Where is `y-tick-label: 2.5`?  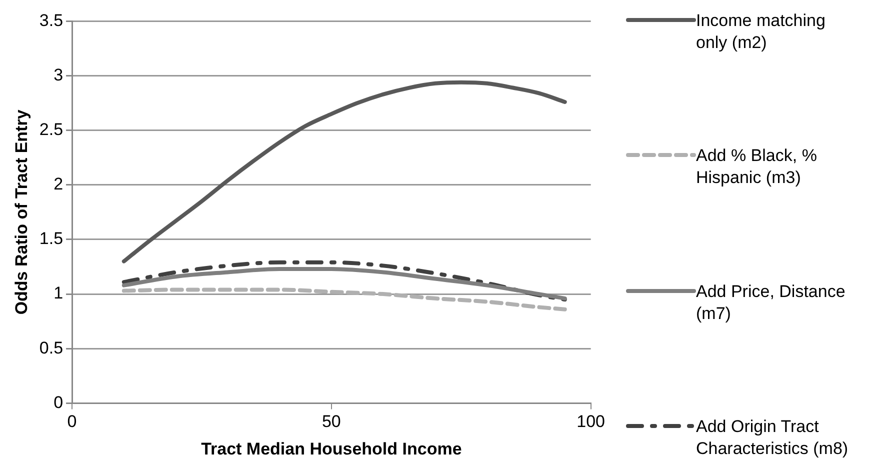 y-tick-label: 2.5 is located at coordinates (51, 130).